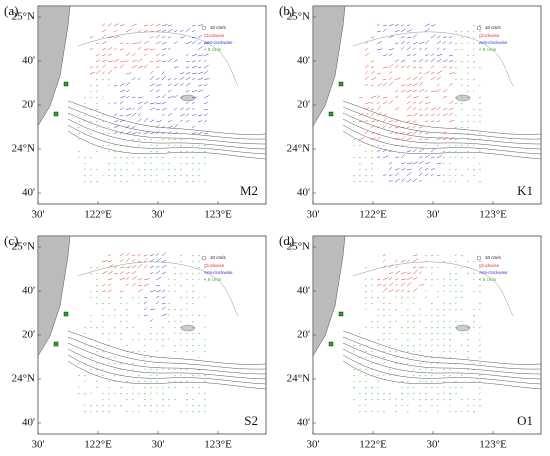 The width and height of the screenshot is (550, 456). What do you see at coordinates (489, 35) in the screenshot?
I see `legend-clockwise: Clockwise` at bounding box center [489, 35].